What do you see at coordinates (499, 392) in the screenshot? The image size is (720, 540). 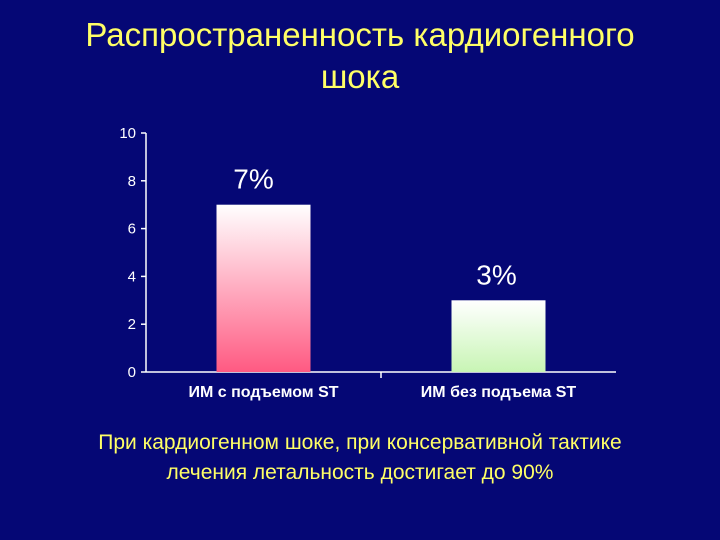 I see `x-tick-label: ИМ без подъема ST` at bounding box center [499, 392].